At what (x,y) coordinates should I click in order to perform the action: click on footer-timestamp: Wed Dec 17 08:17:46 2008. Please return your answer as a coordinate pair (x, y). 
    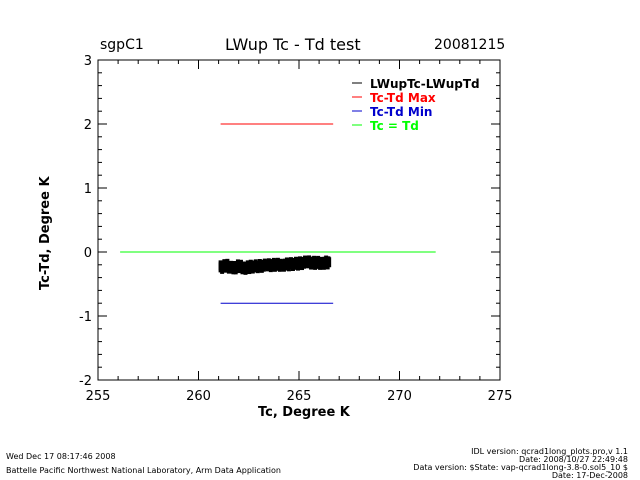
    Looking at the image, I should click on (61, 456).